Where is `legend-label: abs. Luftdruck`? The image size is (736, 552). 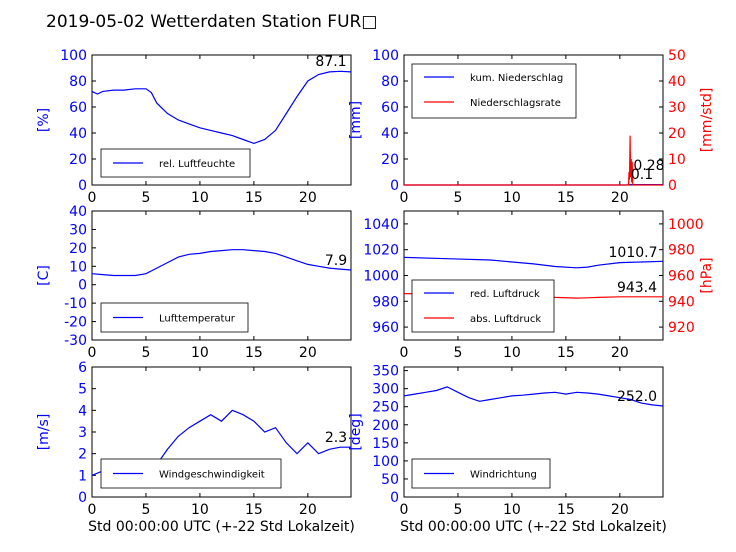 legend-label: abs. Luftdruck is located at coordinates (505, 319).